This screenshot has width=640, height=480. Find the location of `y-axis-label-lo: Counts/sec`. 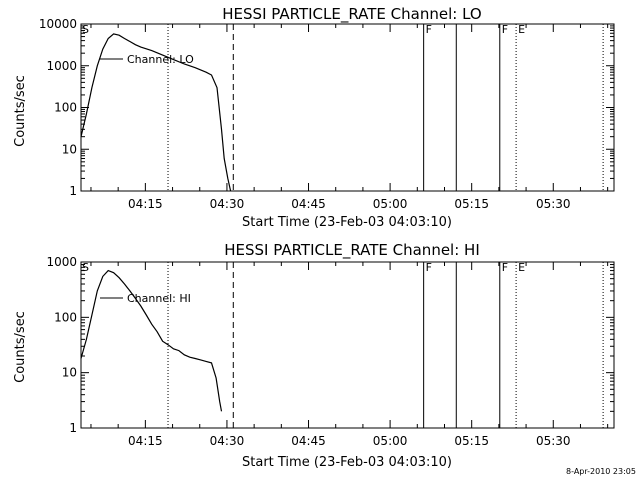

y-axis-label-lo: Counts/sec is located at coordinates (20, 111).